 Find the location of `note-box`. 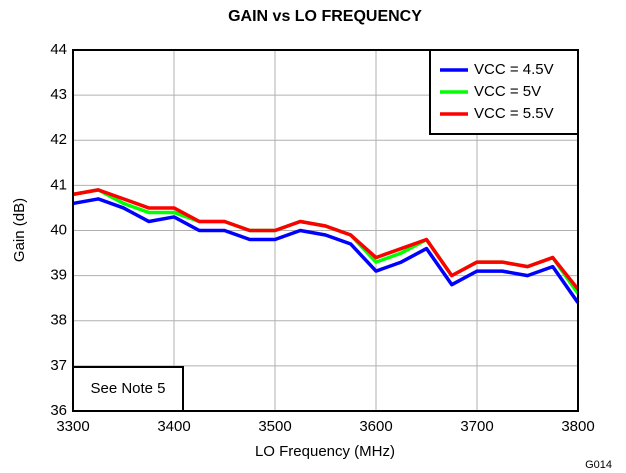

note-box is located at coordinates (128, 389).